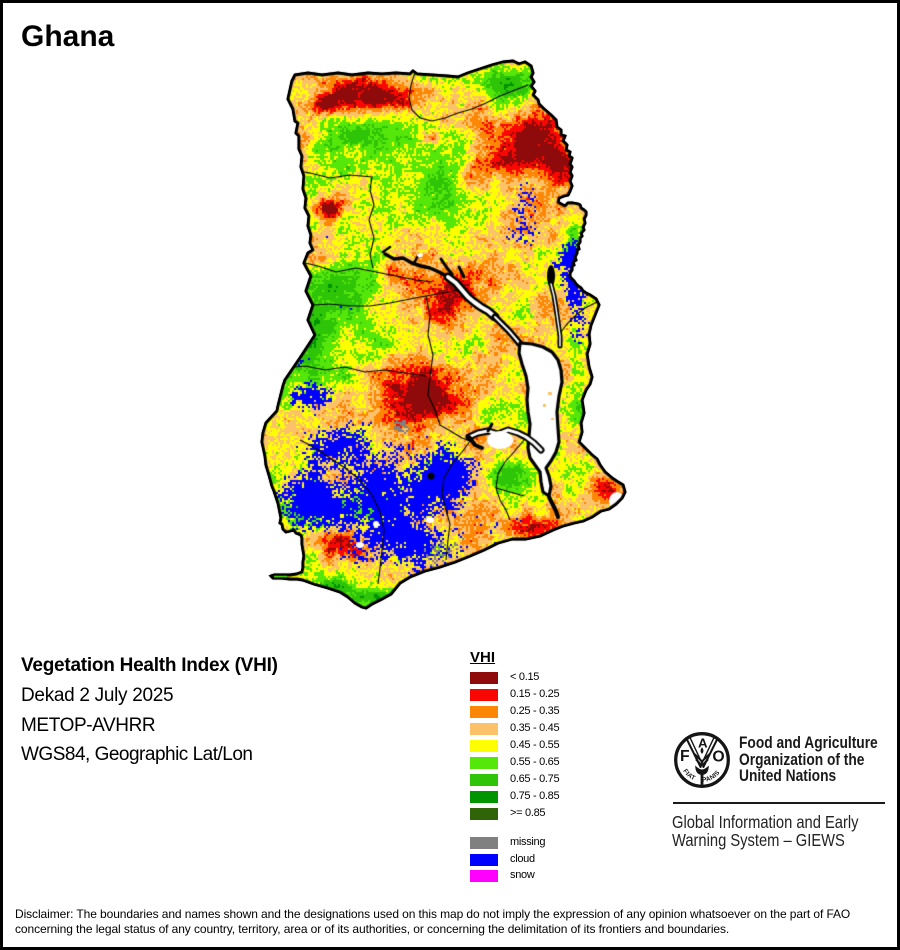 This screenshot has width=900, height=950. I want to click on svg-text: A, so click(703, 742).